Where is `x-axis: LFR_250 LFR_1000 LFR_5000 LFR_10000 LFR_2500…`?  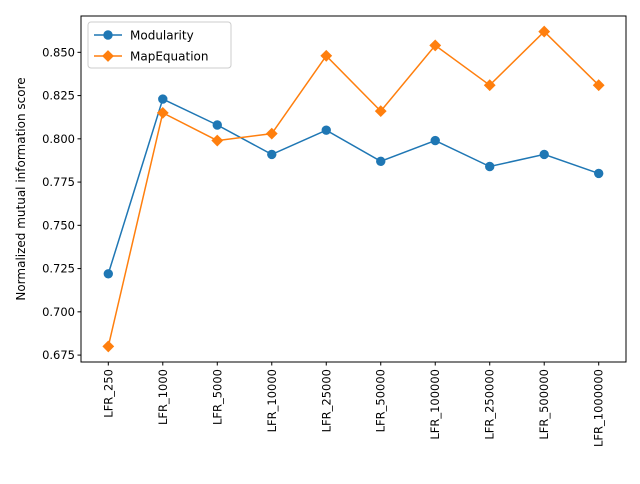 x-axis: LFR_250 LFR_1000 LFR_5000 LFR_10000 LFR_2500… is located at coordinates (353, 404).